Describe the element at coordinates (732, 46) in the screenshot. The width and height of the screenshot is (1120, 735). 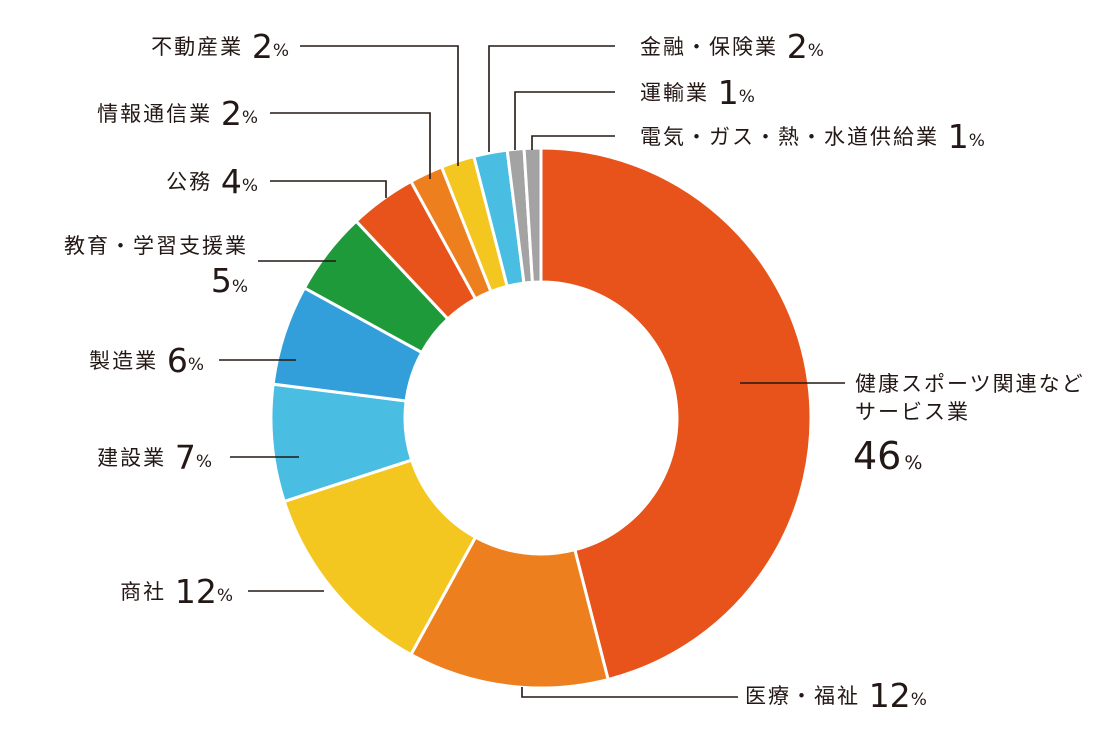
I see `slice-label-10: 金融・保険業 2%` at that location.